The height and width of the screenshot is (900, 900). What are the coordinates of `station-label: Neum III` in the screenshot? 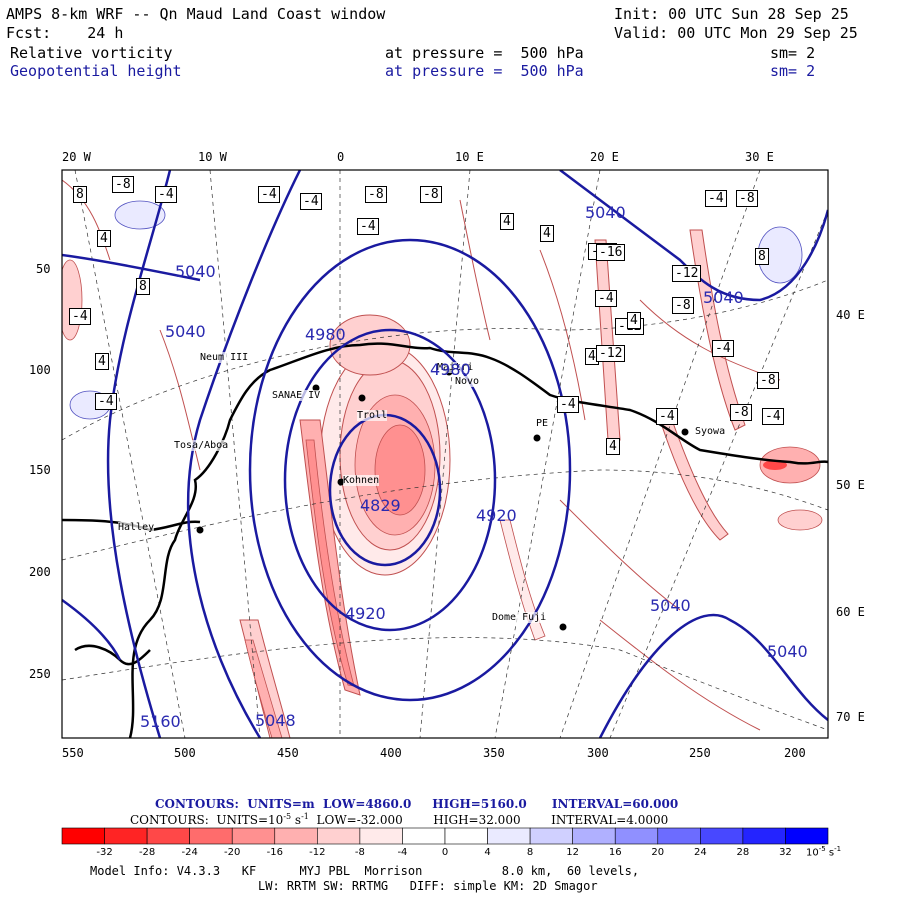 It's located at (224, 357).